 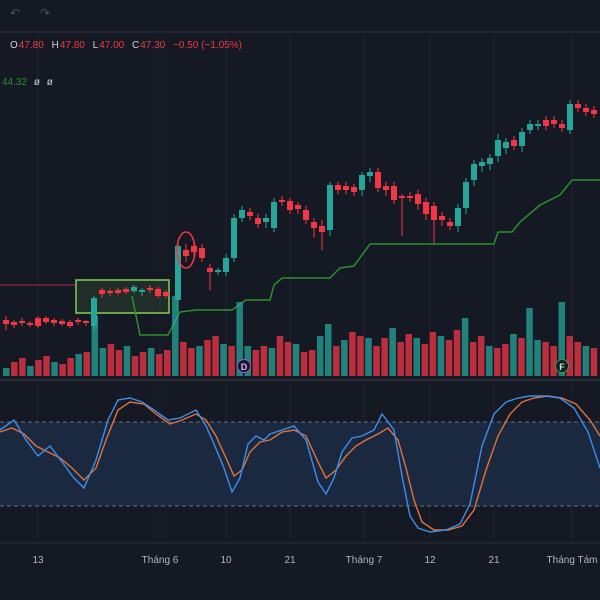 I want to click on time-tick: 12, so click(x=430, y=560).